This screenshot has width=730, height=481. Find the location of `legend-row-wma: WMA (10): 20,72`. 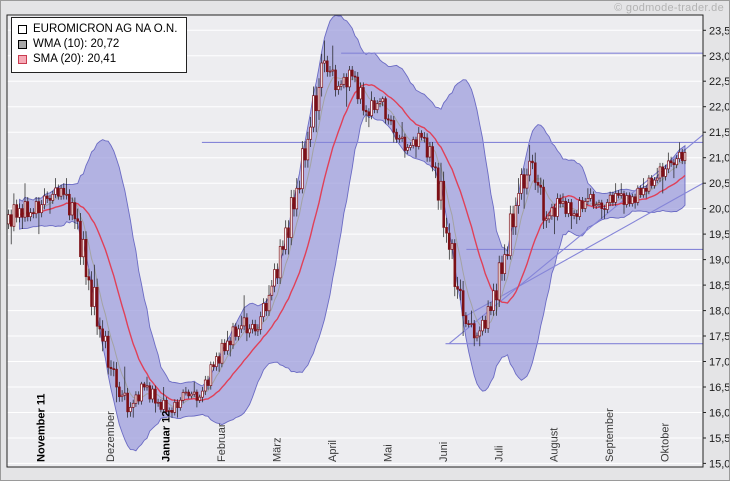

legend-row-wma: WMA (10): 20,72 is located at coordinates (97, 44).